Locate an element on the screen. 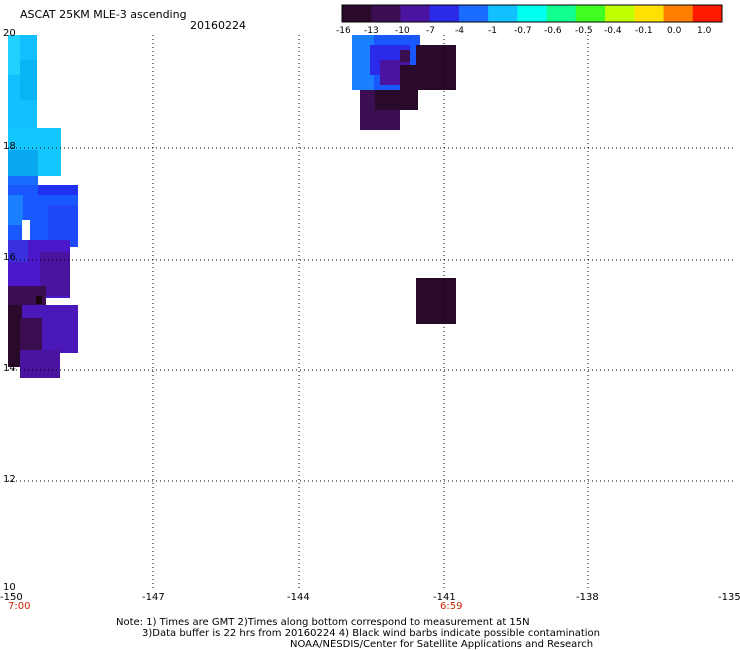  lat-tick-label: 12 is located at coordinates (9, 479).